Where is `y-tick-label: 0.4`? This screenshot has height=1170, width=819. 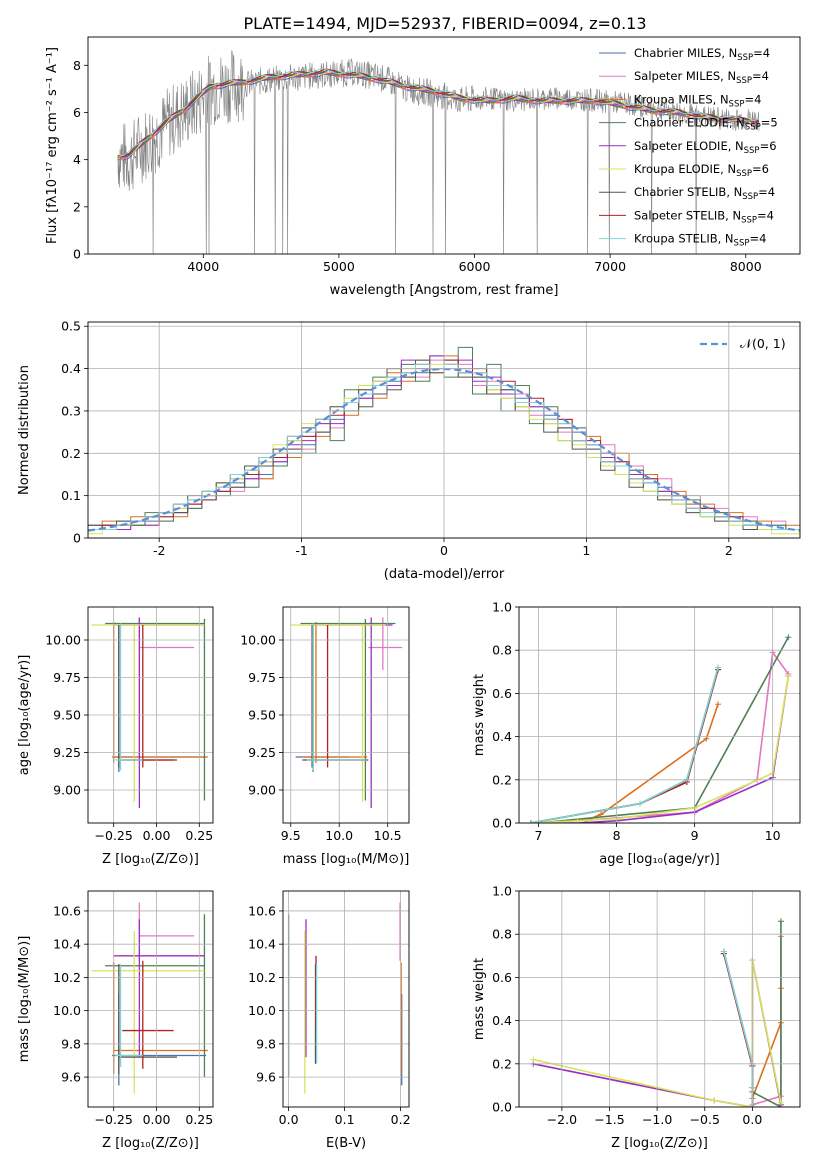 y-tick-label: 0.4 is located at coordinates (71, 368).